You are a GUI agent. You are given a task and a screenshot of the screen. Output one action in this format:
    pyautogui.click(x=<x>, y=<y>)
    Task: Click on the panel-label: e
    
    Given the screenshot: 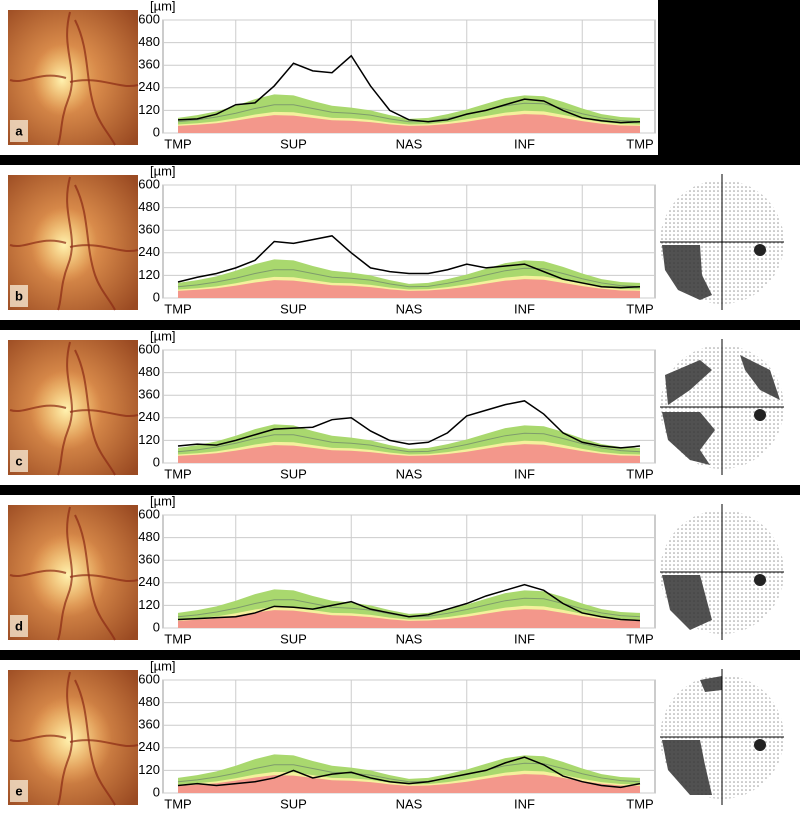 What is the action you would take?
    pyautogui.click(x=18, y=790)
    